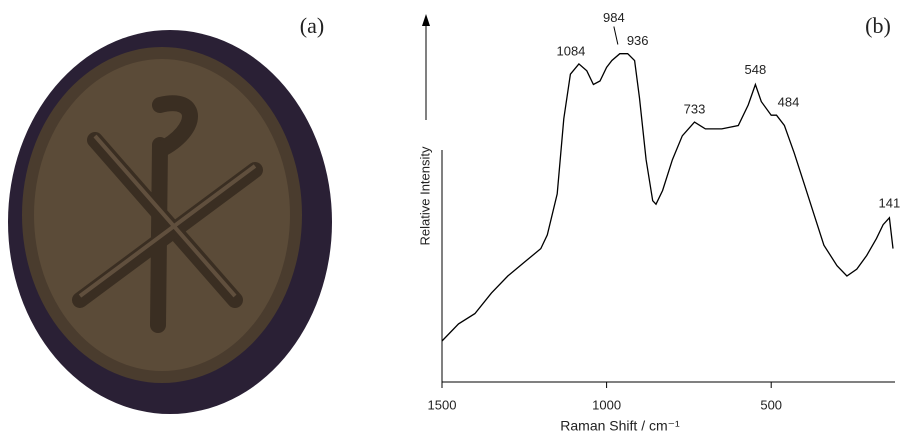  Describe the element at coordinates (312, 25) in the screenshot. I see `panel-label: (a)` at that location.